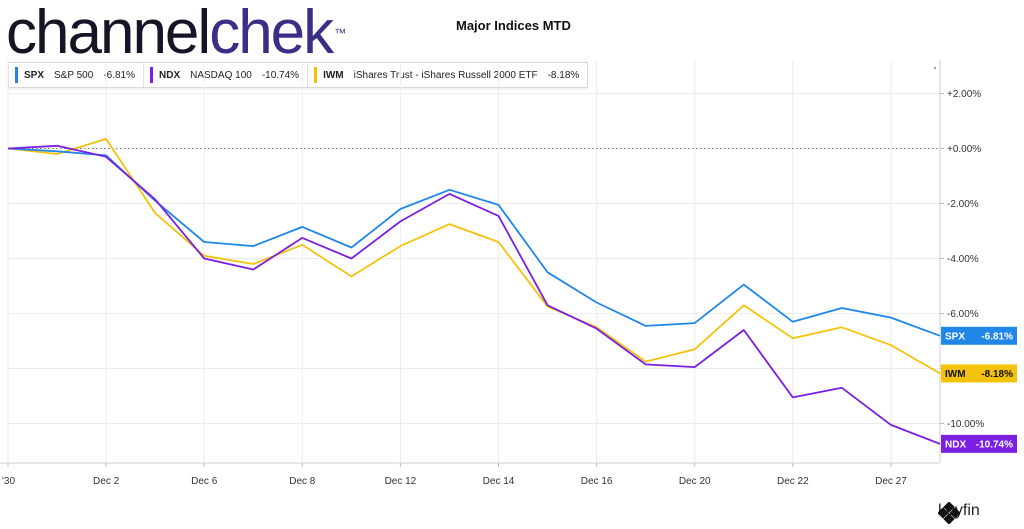 The image size is (1024, 529). What do you see at coordinates (513, 25) in the screenshot?
I see `chart-title: Major Indices MTD` at bounding box center [513, 25].